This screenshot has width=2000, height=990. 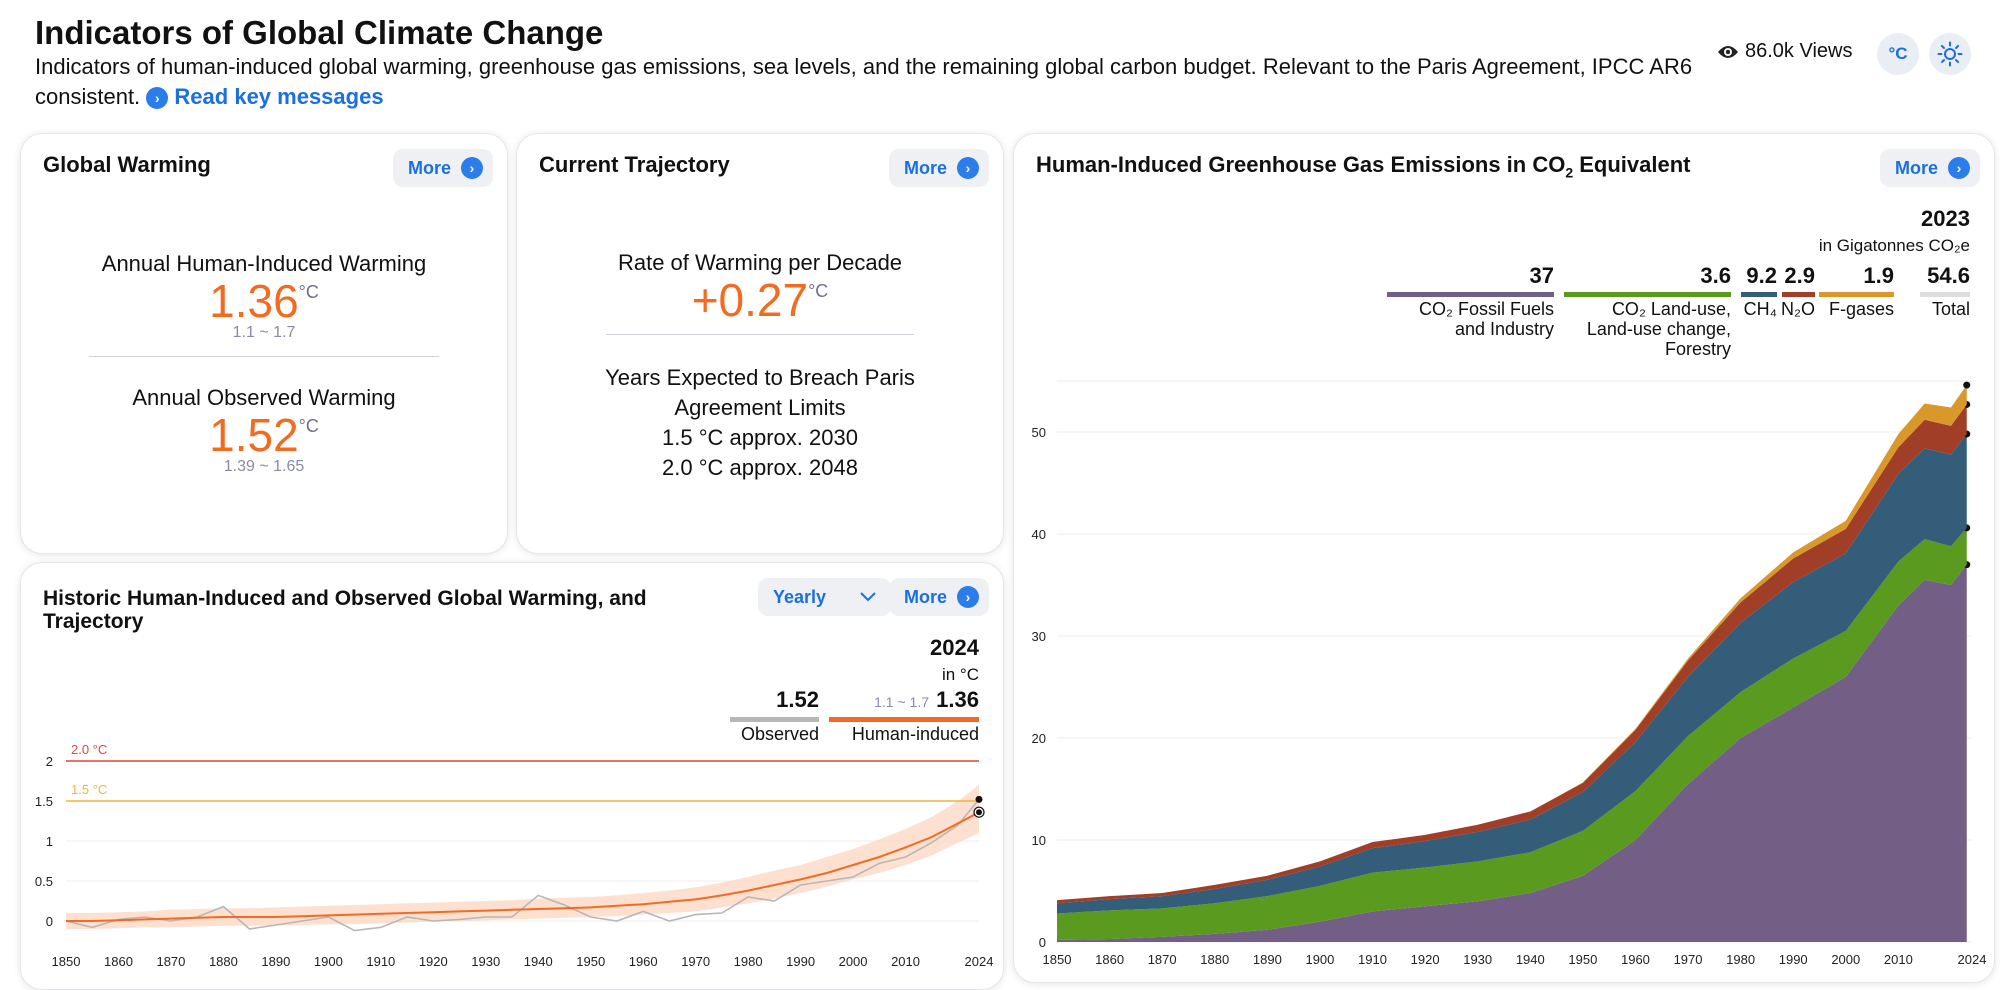 I want to click on x-tick-label: 2000, so click(x=853, y=961).